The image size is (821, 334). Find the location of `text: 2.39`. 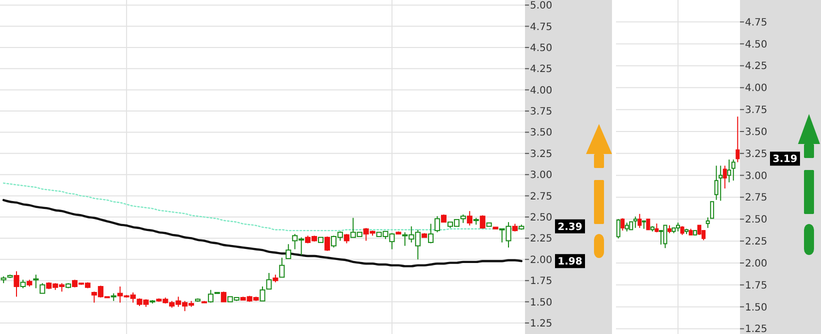

text: 2.39 is located at coordinates (570, 227).